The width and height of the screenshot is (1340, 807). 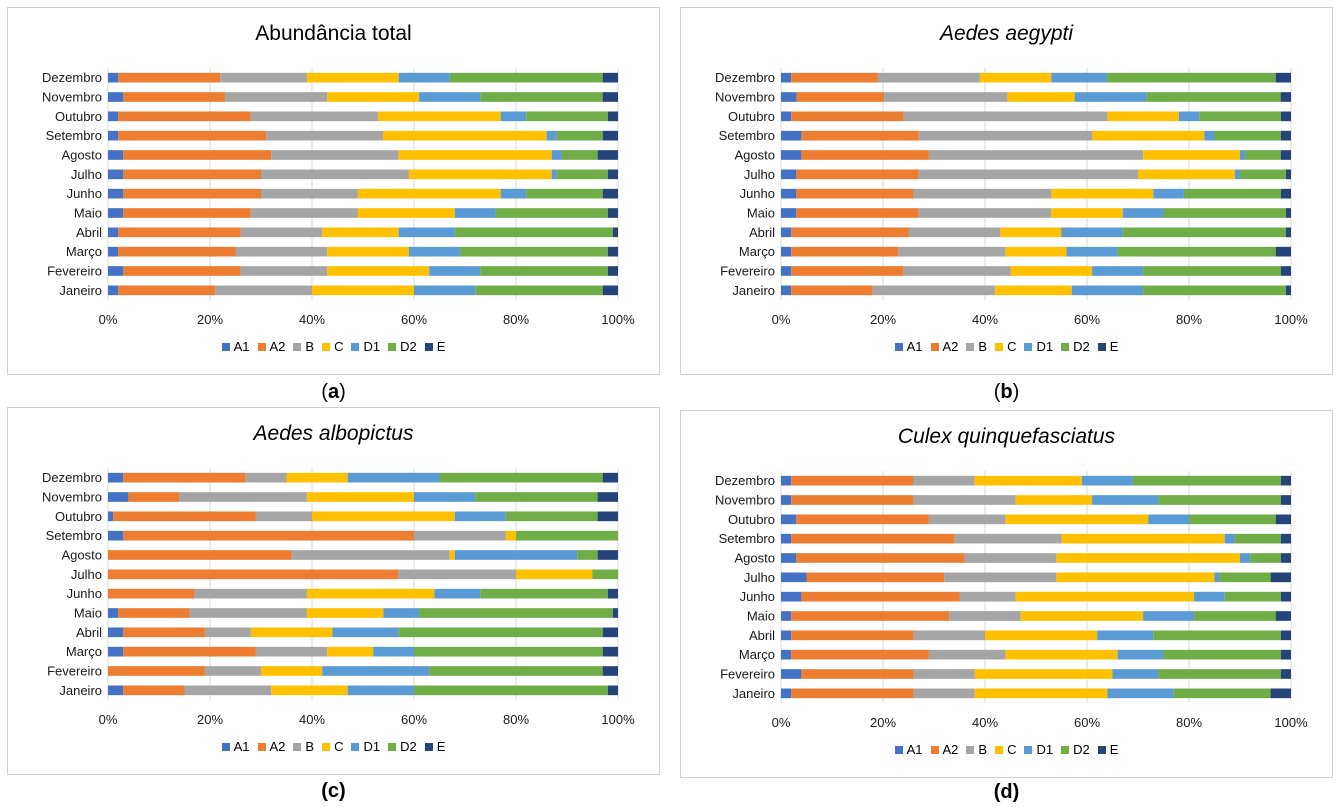 What do you see at coordinates (618, 719) in the screenshot?
I see `x-tick-label: 100%` at bounding box center [618, 719].